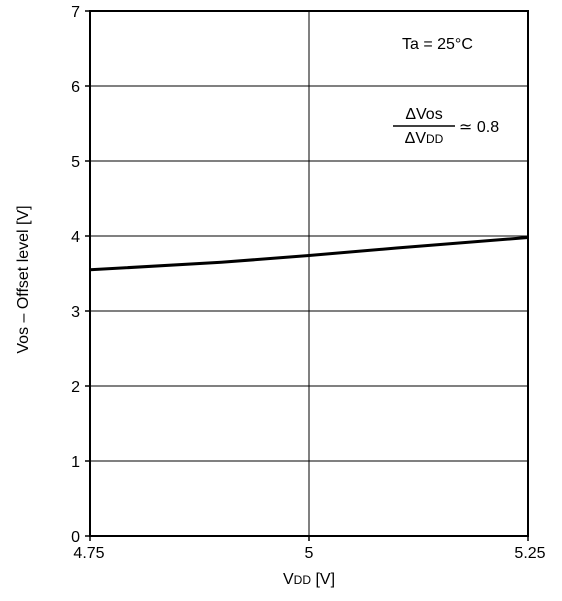 The image size is (562, 601). I want to click on x-tick-label: 5, so click(309, 553).